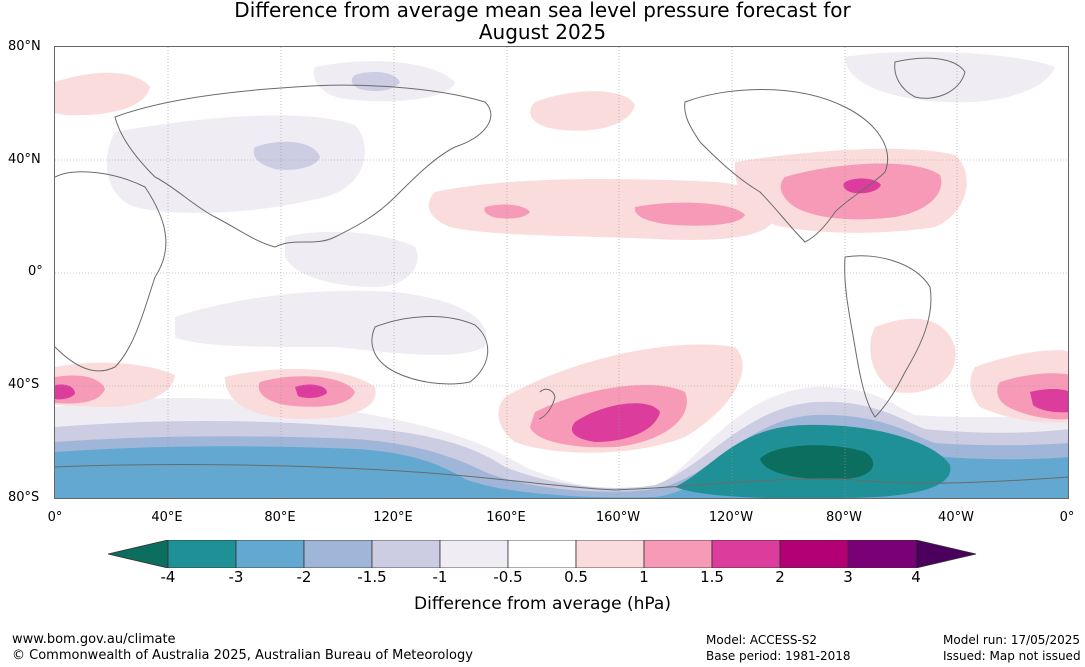  I want to click on anomaly-region-plus-0.5-arctic, so click(582, 111).